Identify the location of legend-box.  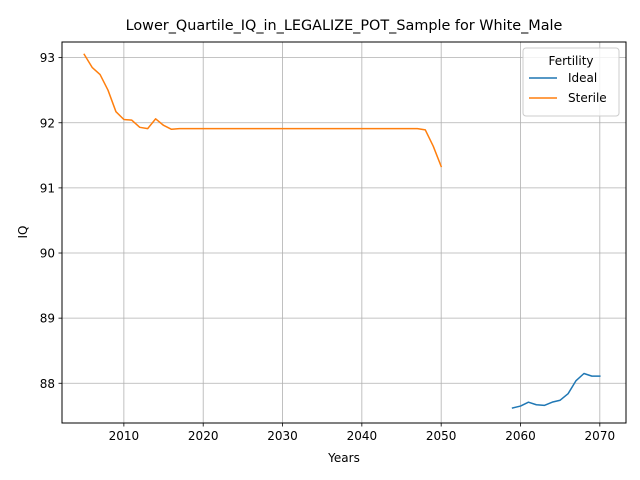
(571, 82).